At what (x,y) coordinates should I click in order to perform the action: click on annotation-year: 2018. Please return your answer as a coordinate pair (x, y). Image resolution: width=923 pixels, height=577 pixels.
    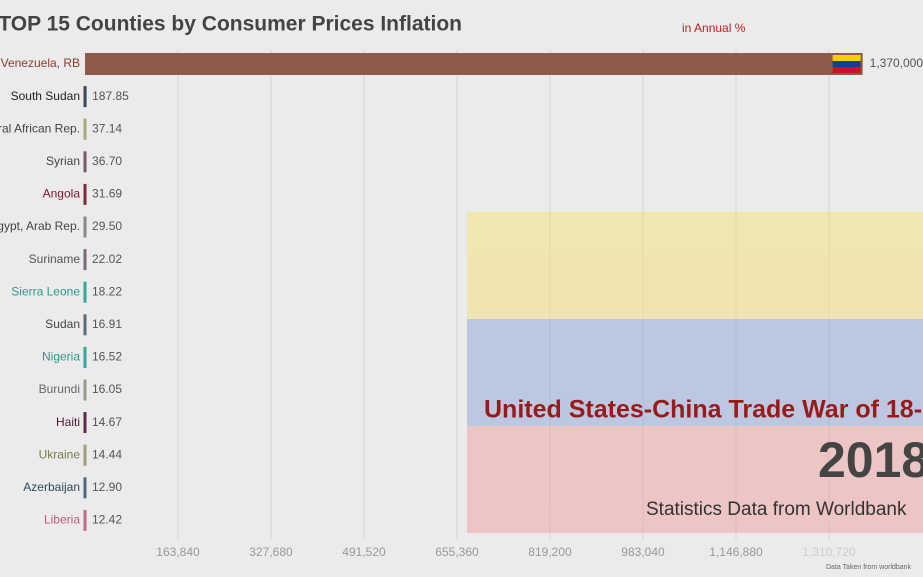
    Looking at the image, I should click on (870, 460).